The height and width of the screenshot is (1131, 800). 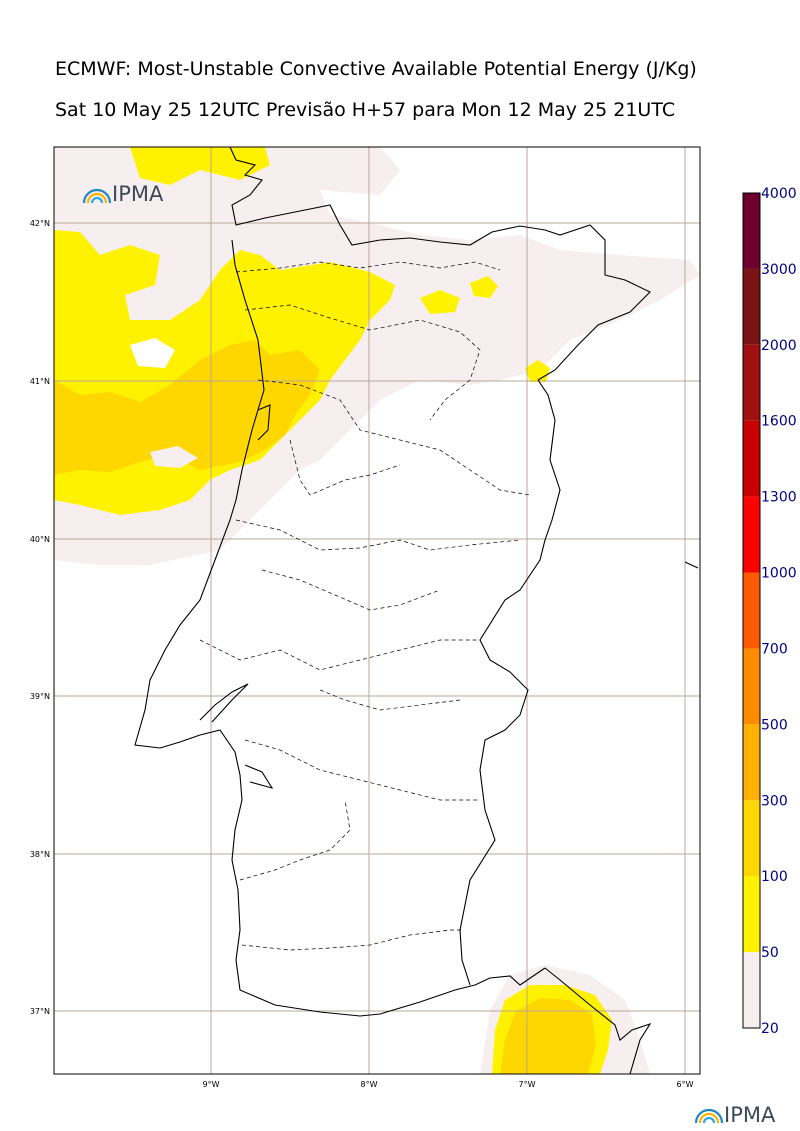 I want to click on colorbar-label: 1300, so click(x=779, y=498).